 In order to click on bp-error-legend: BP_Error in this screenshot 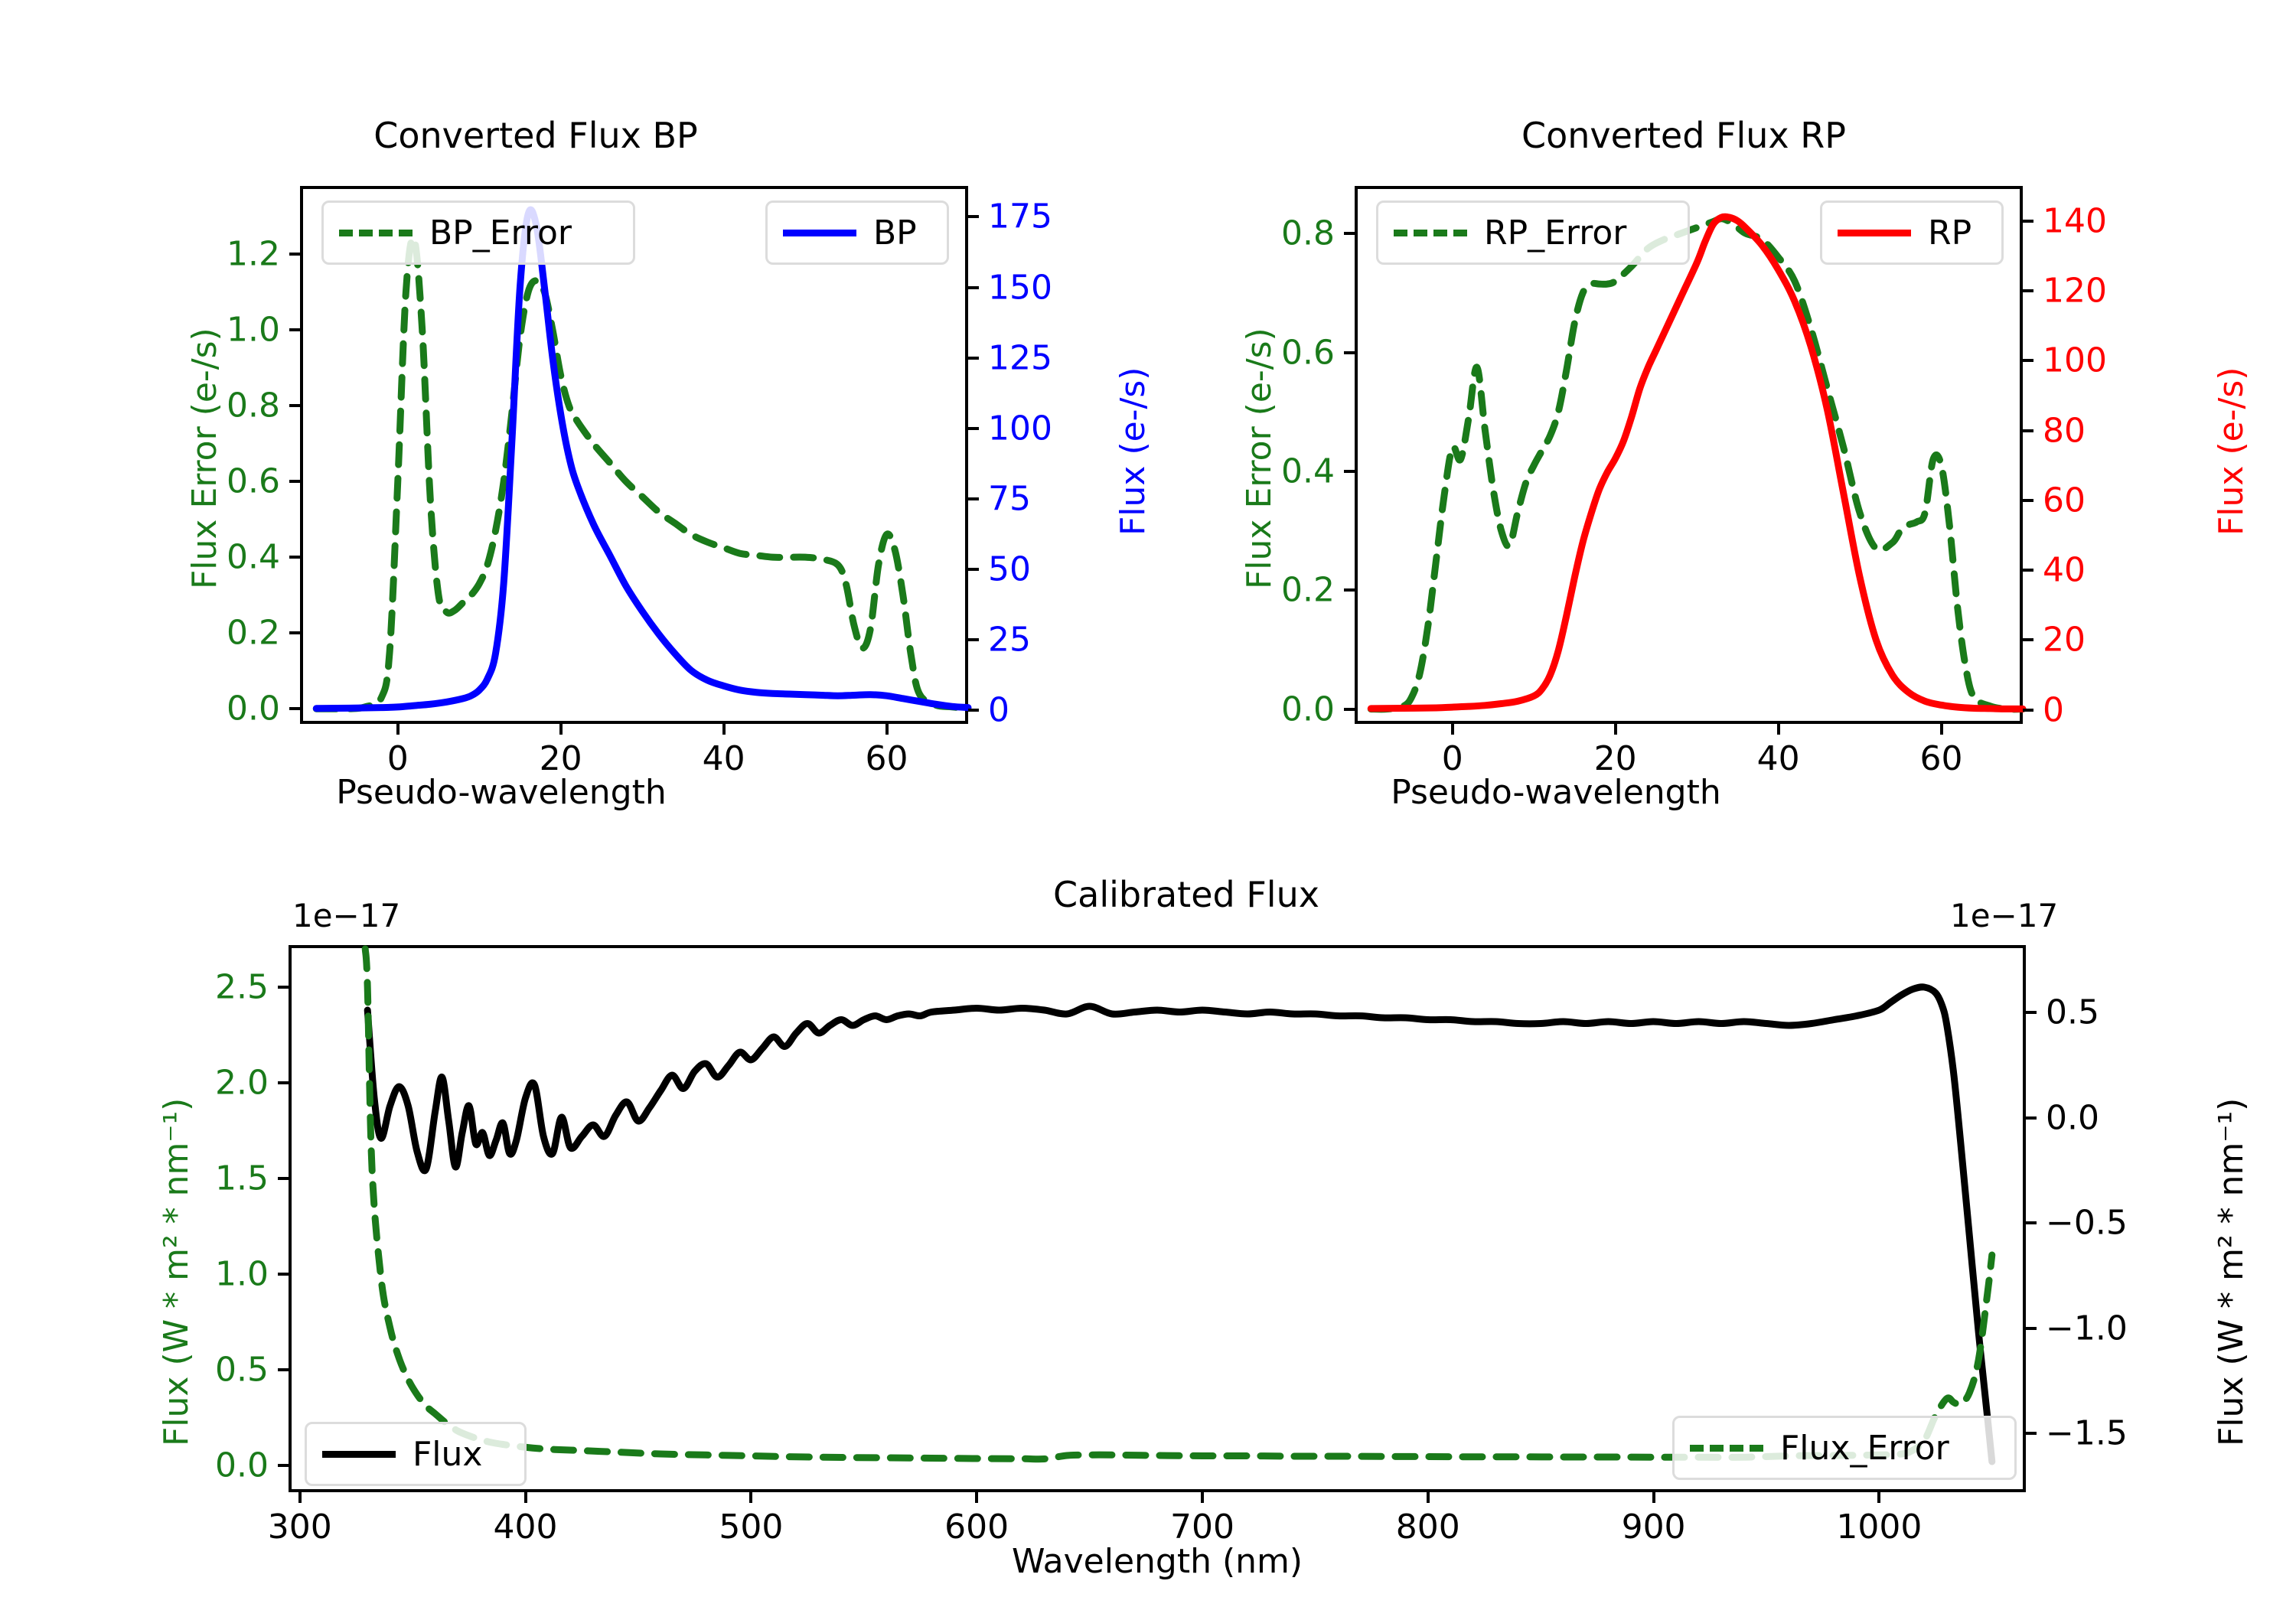, I will do `click(478, 232)`.